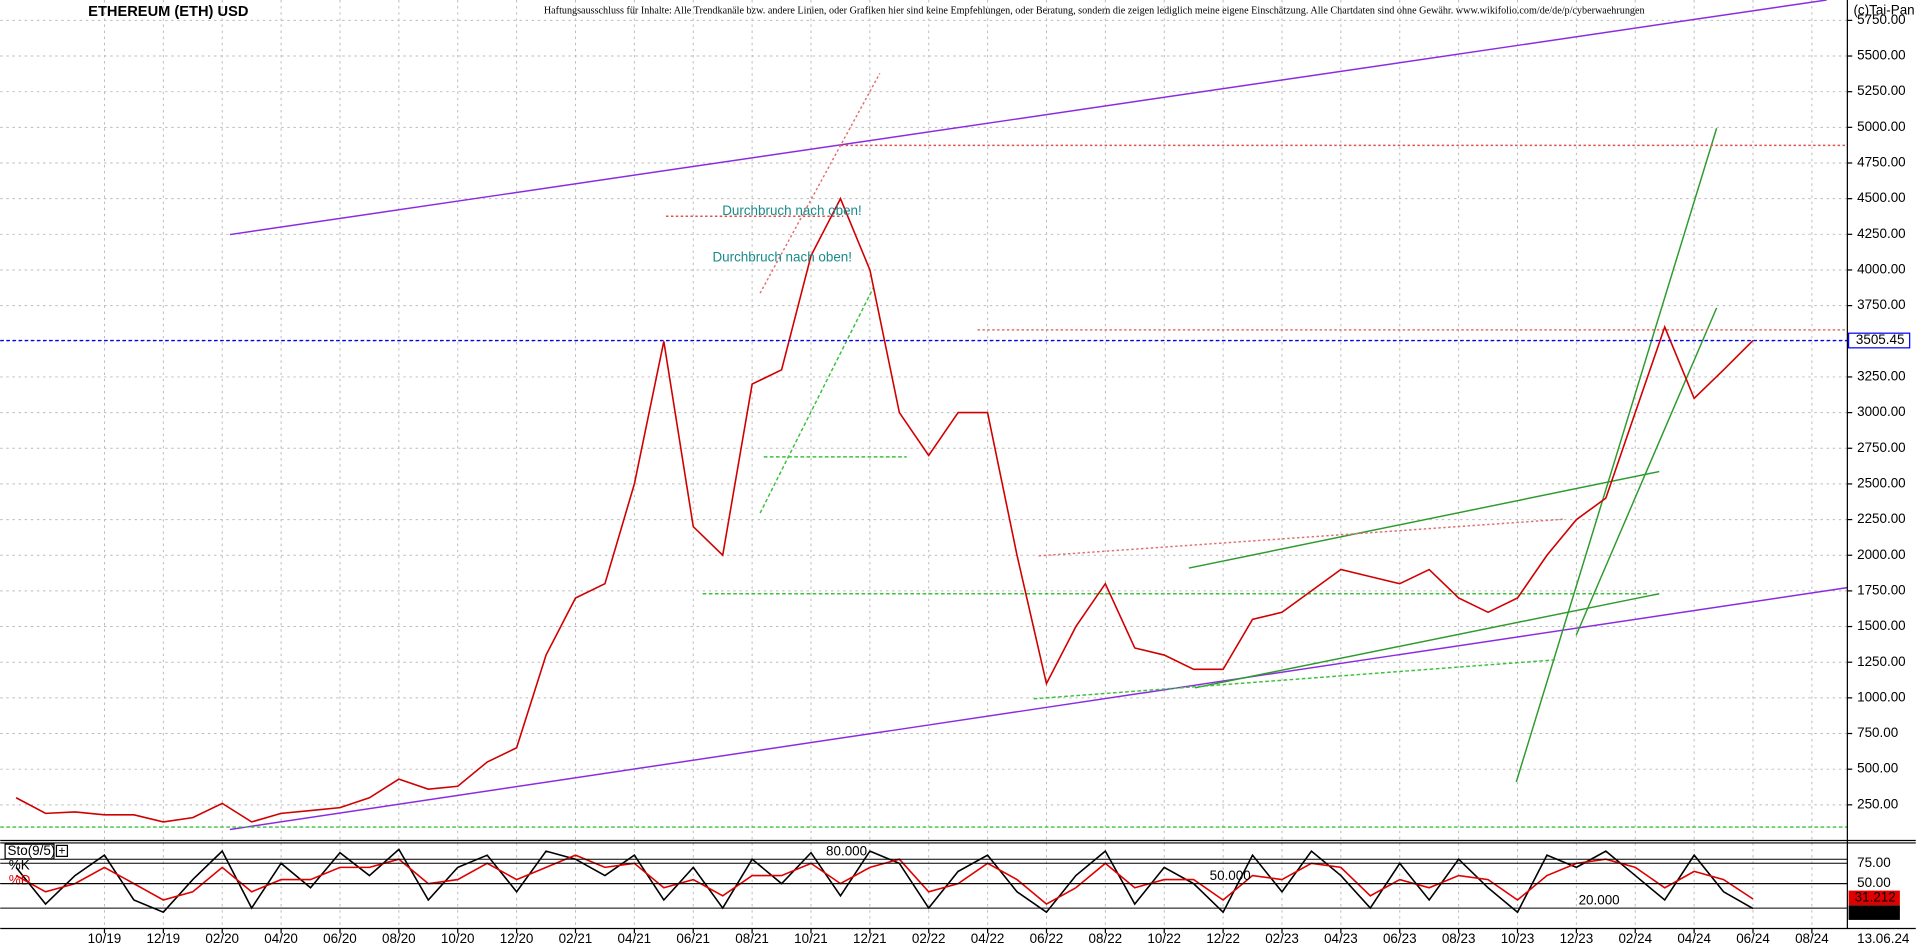  Describe the element at coordinates (1881, 661) in the screenshot. I see `y-tick-label: 1250.00` at that location.